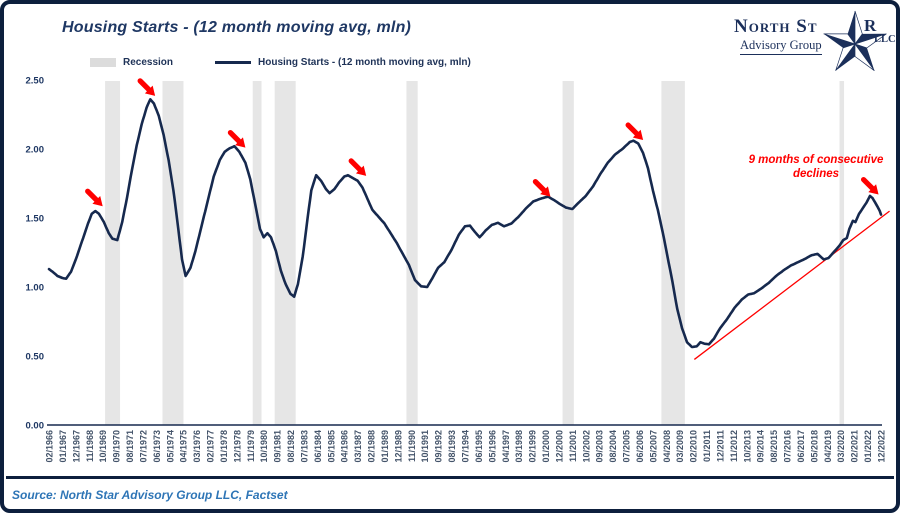  I want to click on x-tick-label: 09/1981, so click(278, 446).